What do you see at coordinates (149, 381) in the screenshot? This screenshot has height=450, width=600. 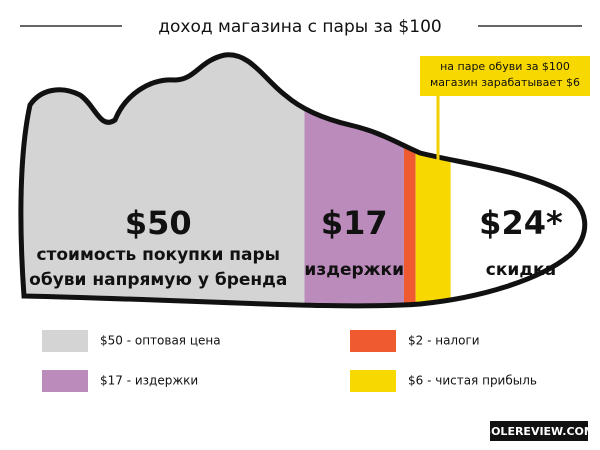 I see `legend-label: $17 - издержки` at bounding box center [149, 381].